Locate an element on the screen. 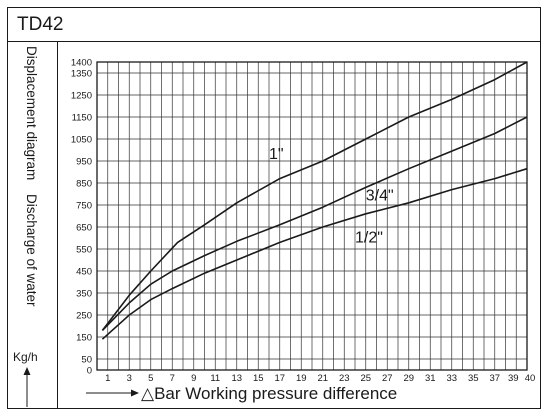 This screenshot has width=548, height=416. x-tick-label: 3 is located at coordinates (129, 378).